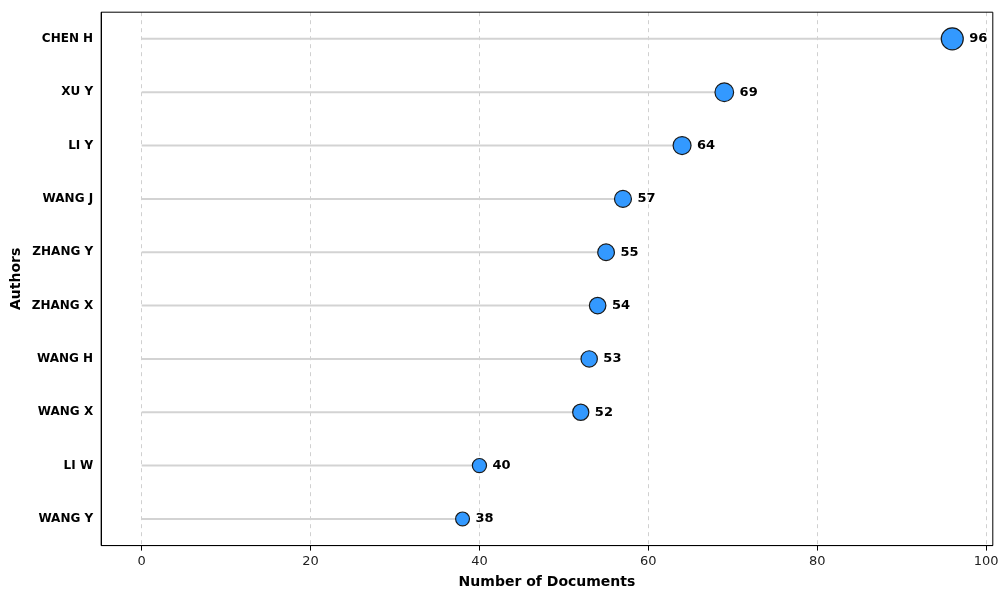  What do you see at coordinates (501, 464) in the screenshot?
I see `data-label: 40` at bounding box center [501, 464].